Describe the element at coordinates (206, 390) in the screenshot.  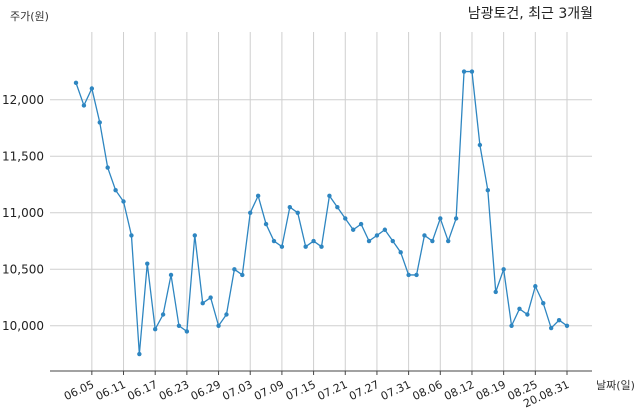
I see `x-tick-label: 06.29` at that location.